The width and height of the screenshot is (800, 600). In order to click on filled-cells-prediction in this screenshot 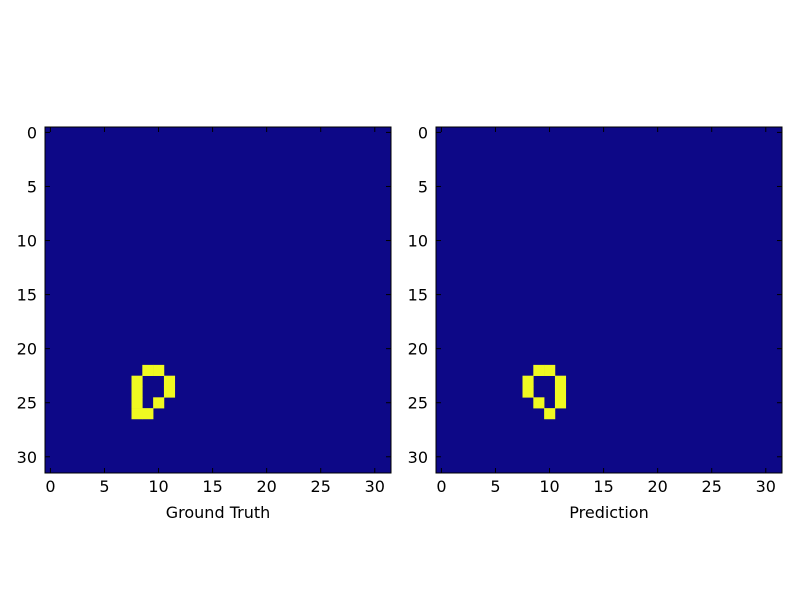, I will do `click(544, 392)`.